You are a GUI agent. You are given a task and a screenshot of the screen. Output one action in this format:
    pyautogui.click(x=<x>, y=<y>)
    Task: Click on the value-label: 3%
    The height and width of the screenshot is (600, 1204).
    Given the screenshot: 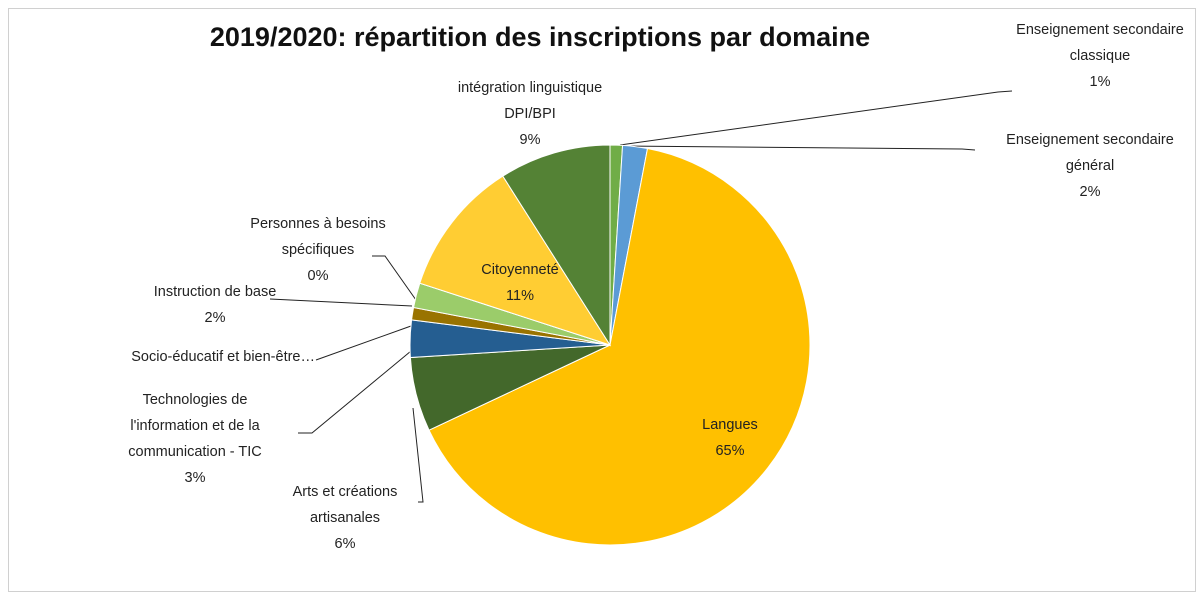 What is the action you would take?
    pyautogui.click(x=195, y=478)
    